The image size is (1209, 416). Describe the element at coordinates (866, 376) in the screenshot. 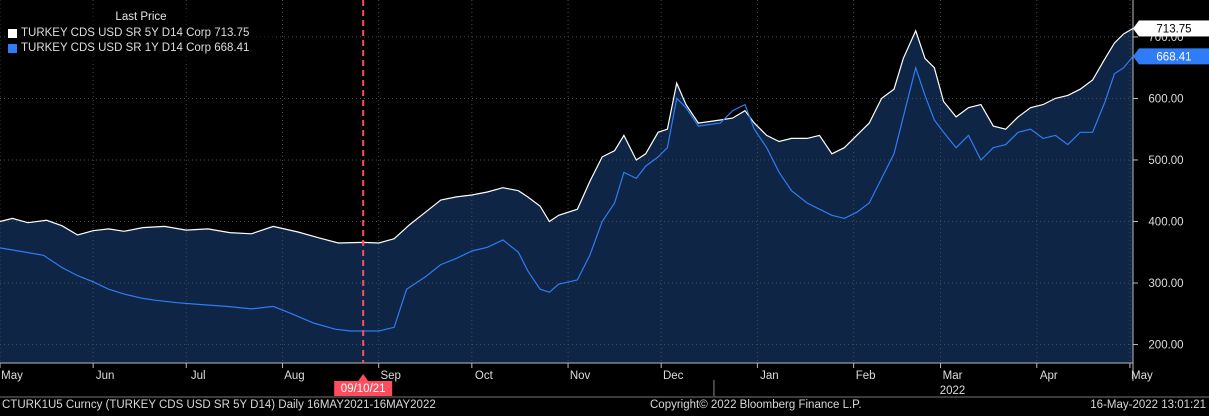

I see `x-tick-label: Feb` at that location.